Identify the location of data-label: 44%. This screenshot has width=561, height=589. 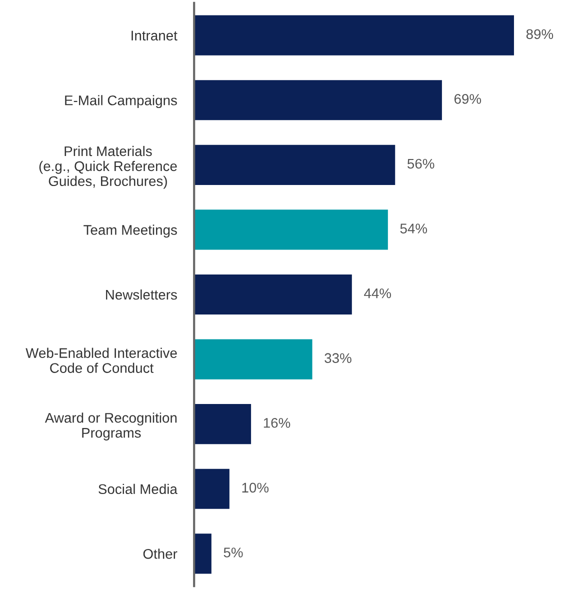
(378, 293).